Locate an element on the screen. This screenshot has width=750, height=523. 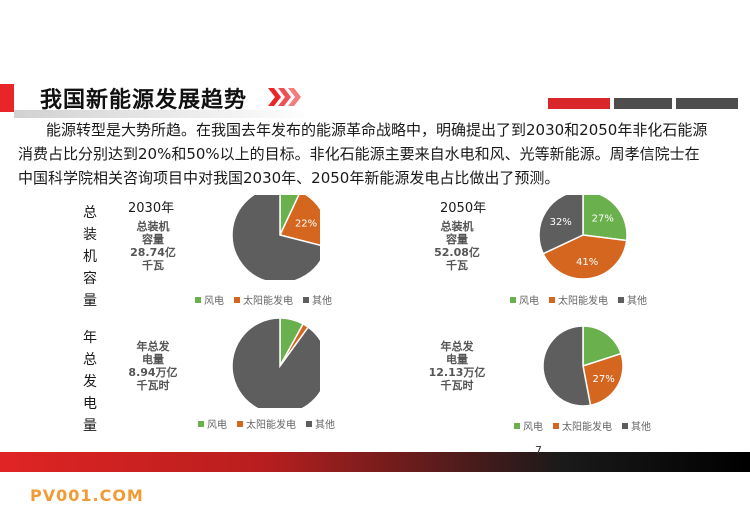
pie-svg: 27% is located at coordinates (583, 366).